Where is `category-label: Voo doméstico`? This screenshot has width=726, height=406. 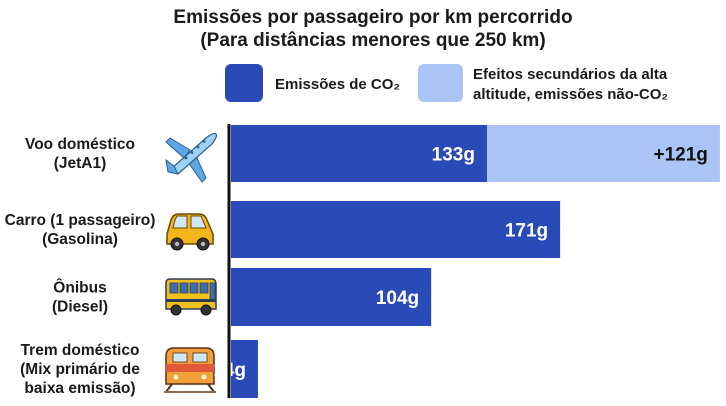
category-label: Voo doméstico is located at coordinates (80, 144).